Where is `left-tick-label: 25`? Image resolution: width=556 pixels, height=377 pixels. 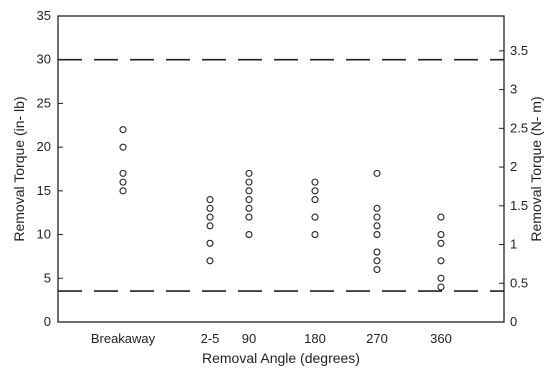
left-tick-label: 25 is located at coordinates (44, 102).